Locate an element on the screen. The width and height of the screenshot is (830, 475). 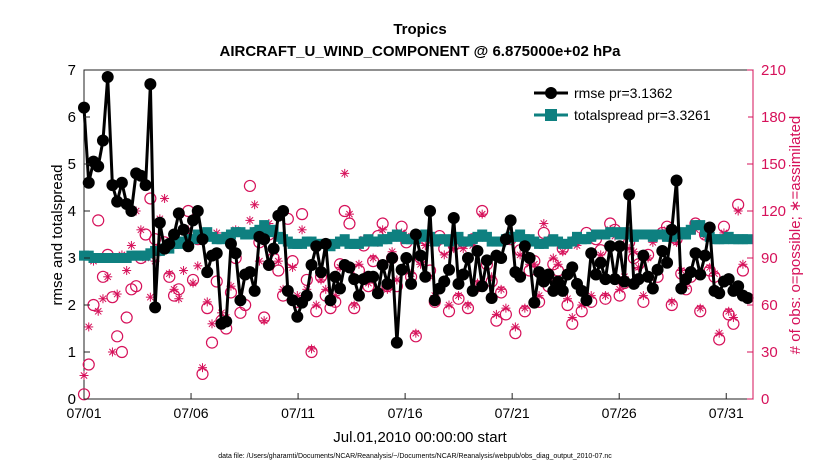
x-axis-label: Jul.01,2010 00:00:00 start is located at coordinates (420, 437).